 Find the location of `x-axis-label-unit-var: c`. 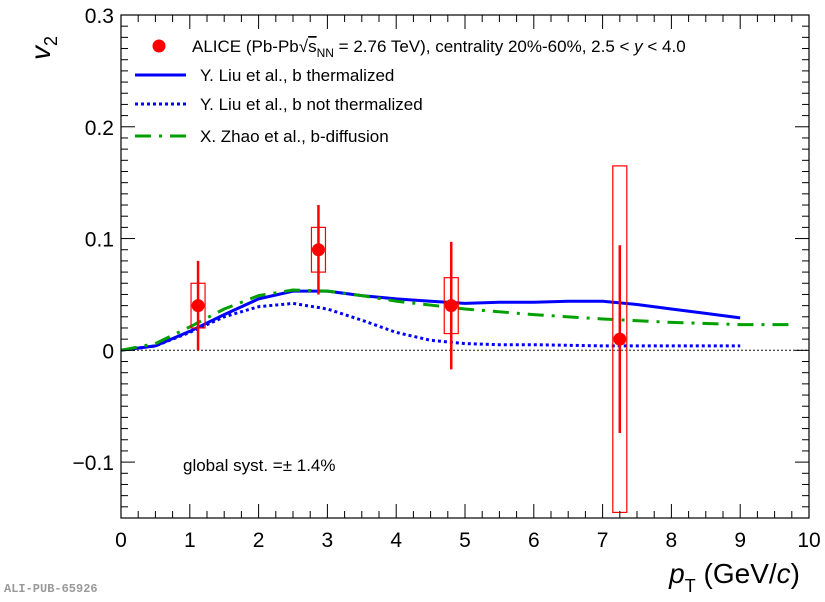

x-axis-label-unit-var: c is located at coordinates (784, 573).